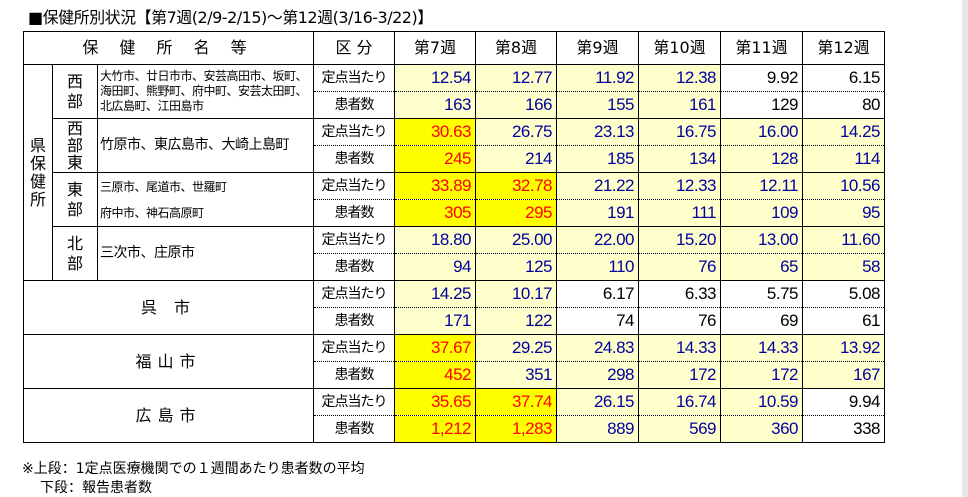 Image resolution: width=968 pixels, height=497 pixels. I want to click on rate-cell: 14.25, so click(435, 294).